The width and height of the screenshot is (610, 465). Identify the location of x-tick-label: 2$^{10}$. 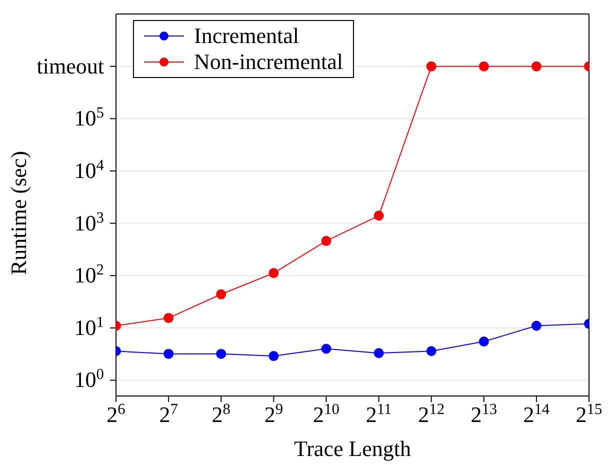
(326, 413).